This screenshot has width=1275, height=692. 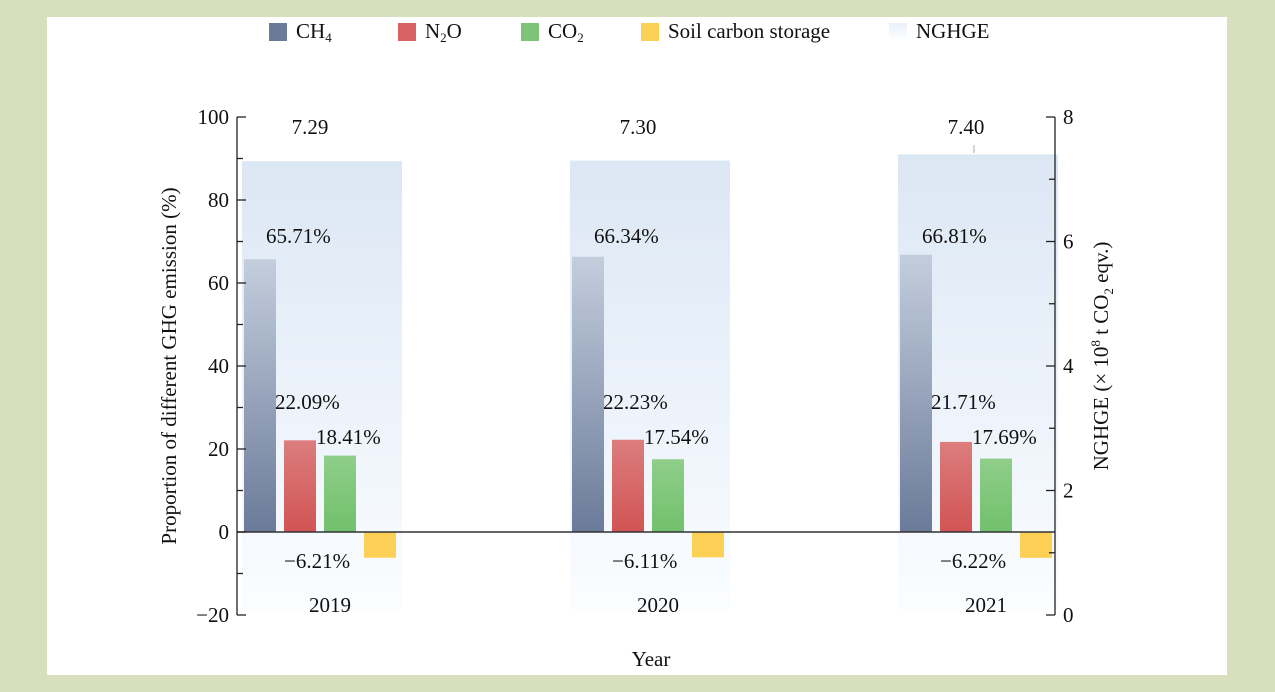 I want to click on legend-swatch-nghge, so click(x=898, y=31).